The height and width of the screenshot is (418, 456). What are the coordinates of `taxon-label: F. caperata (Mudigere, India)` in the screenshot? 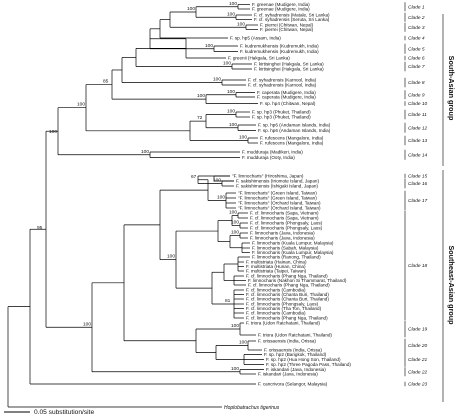 It's located at (286, 97).